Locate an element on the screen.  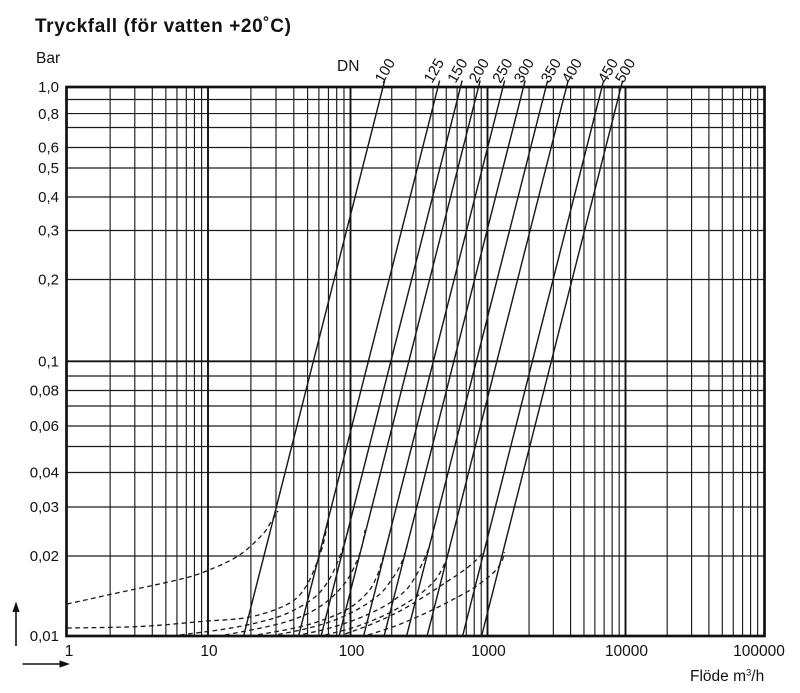
svg-text: 0,08 is located at coordinates (44, 391).